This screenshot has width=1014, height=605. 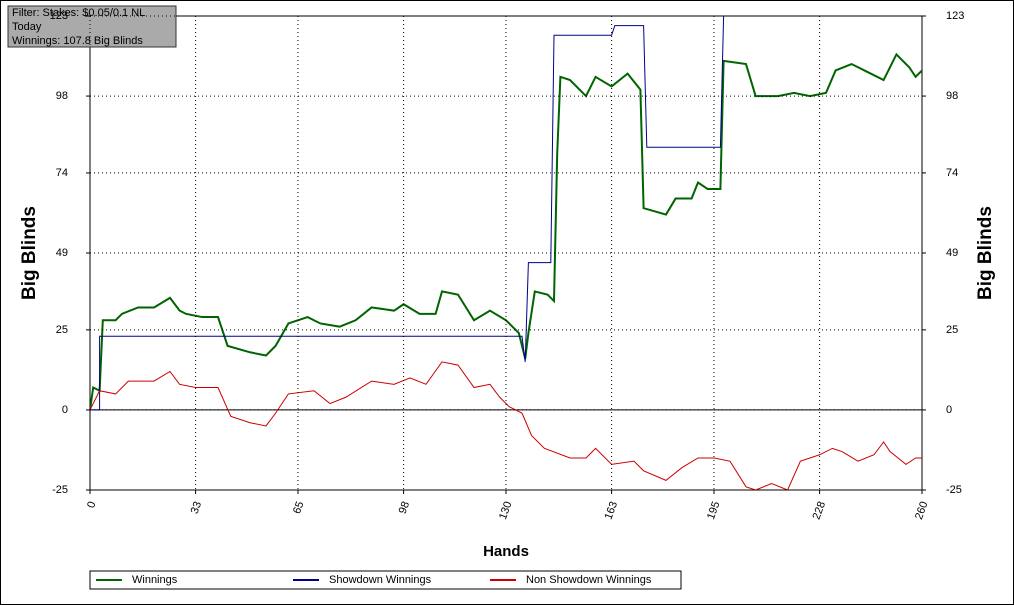 What do you see at coordinates (380, 580) in the screenshot?
I see `legend-label: Showdown Winnings` at bounding box center [380, 580].